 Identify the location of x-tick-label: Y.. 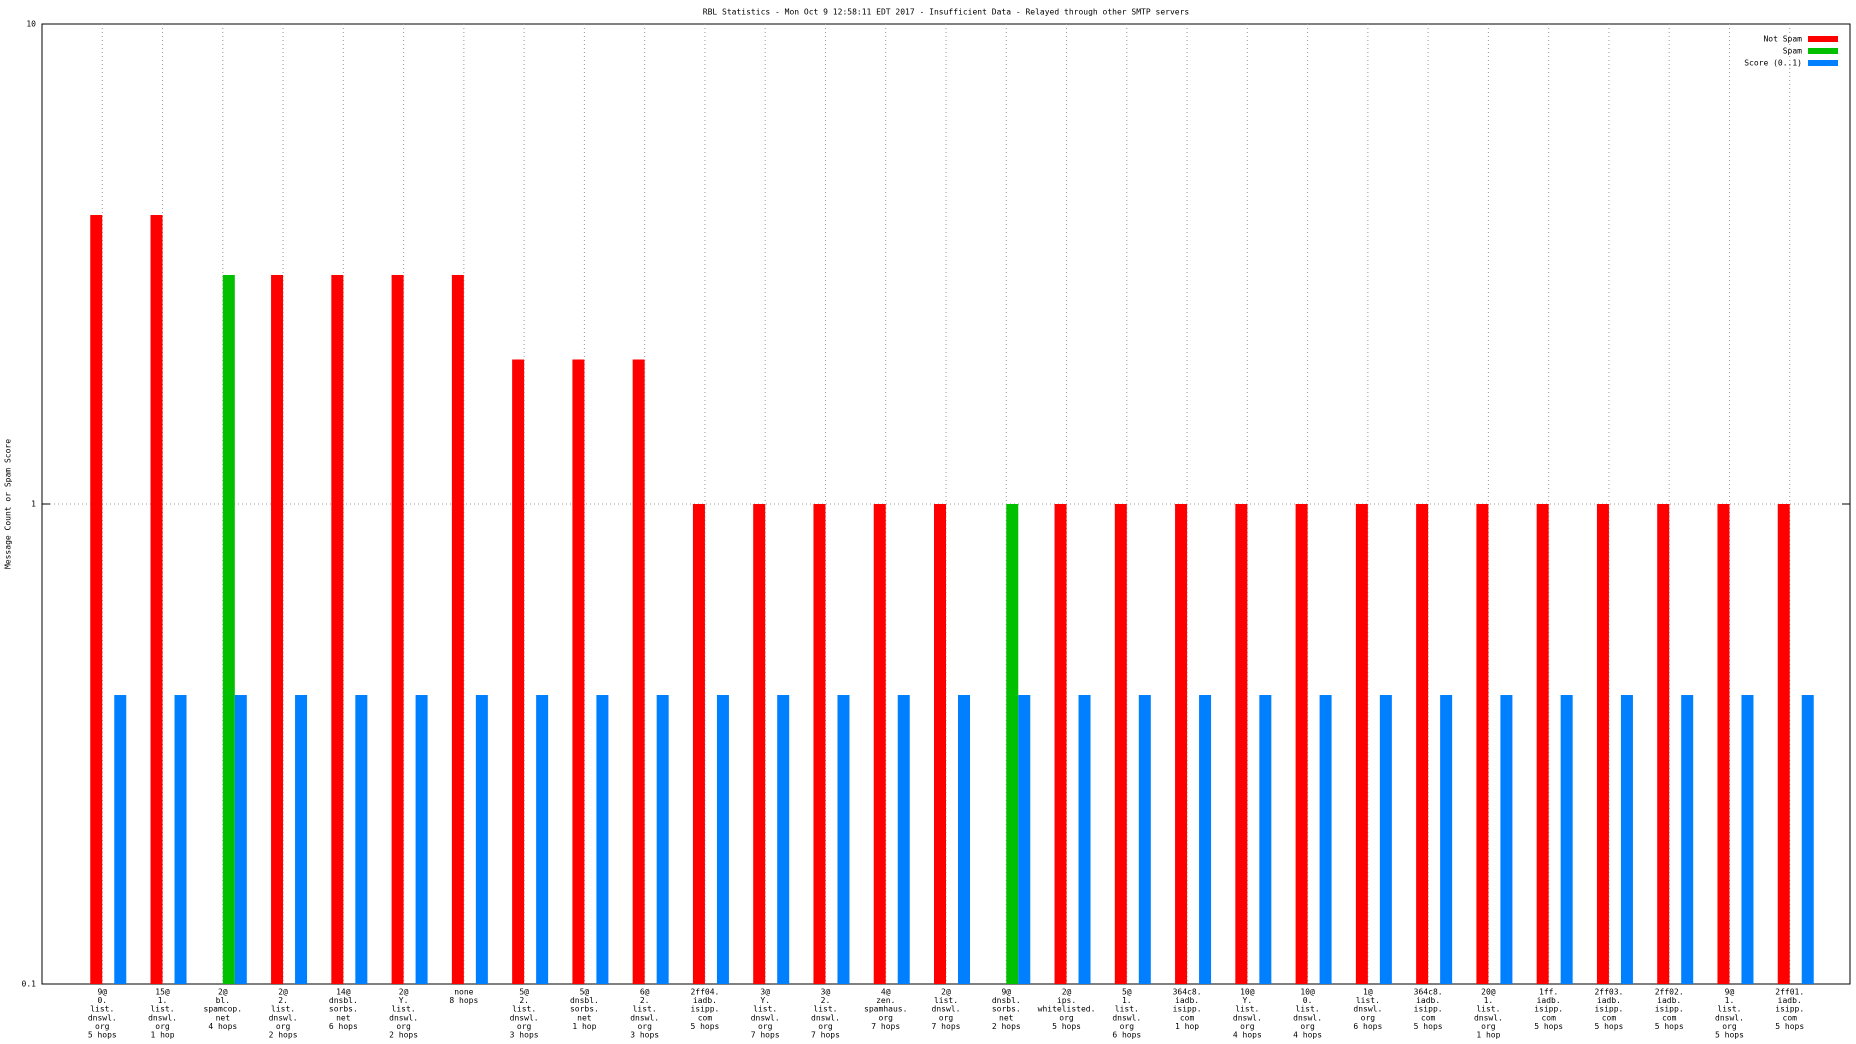
(1248, 1000).